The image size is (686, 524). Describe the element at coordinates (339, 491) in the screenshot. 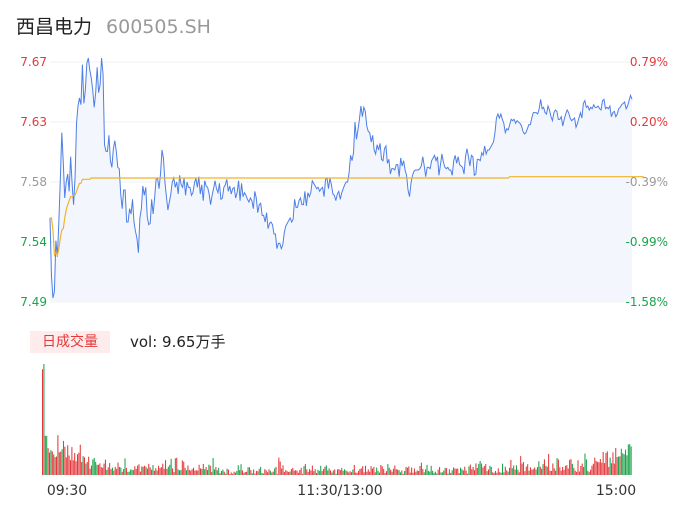

I see `time-tick-label: 11:30/13:00` at that location.